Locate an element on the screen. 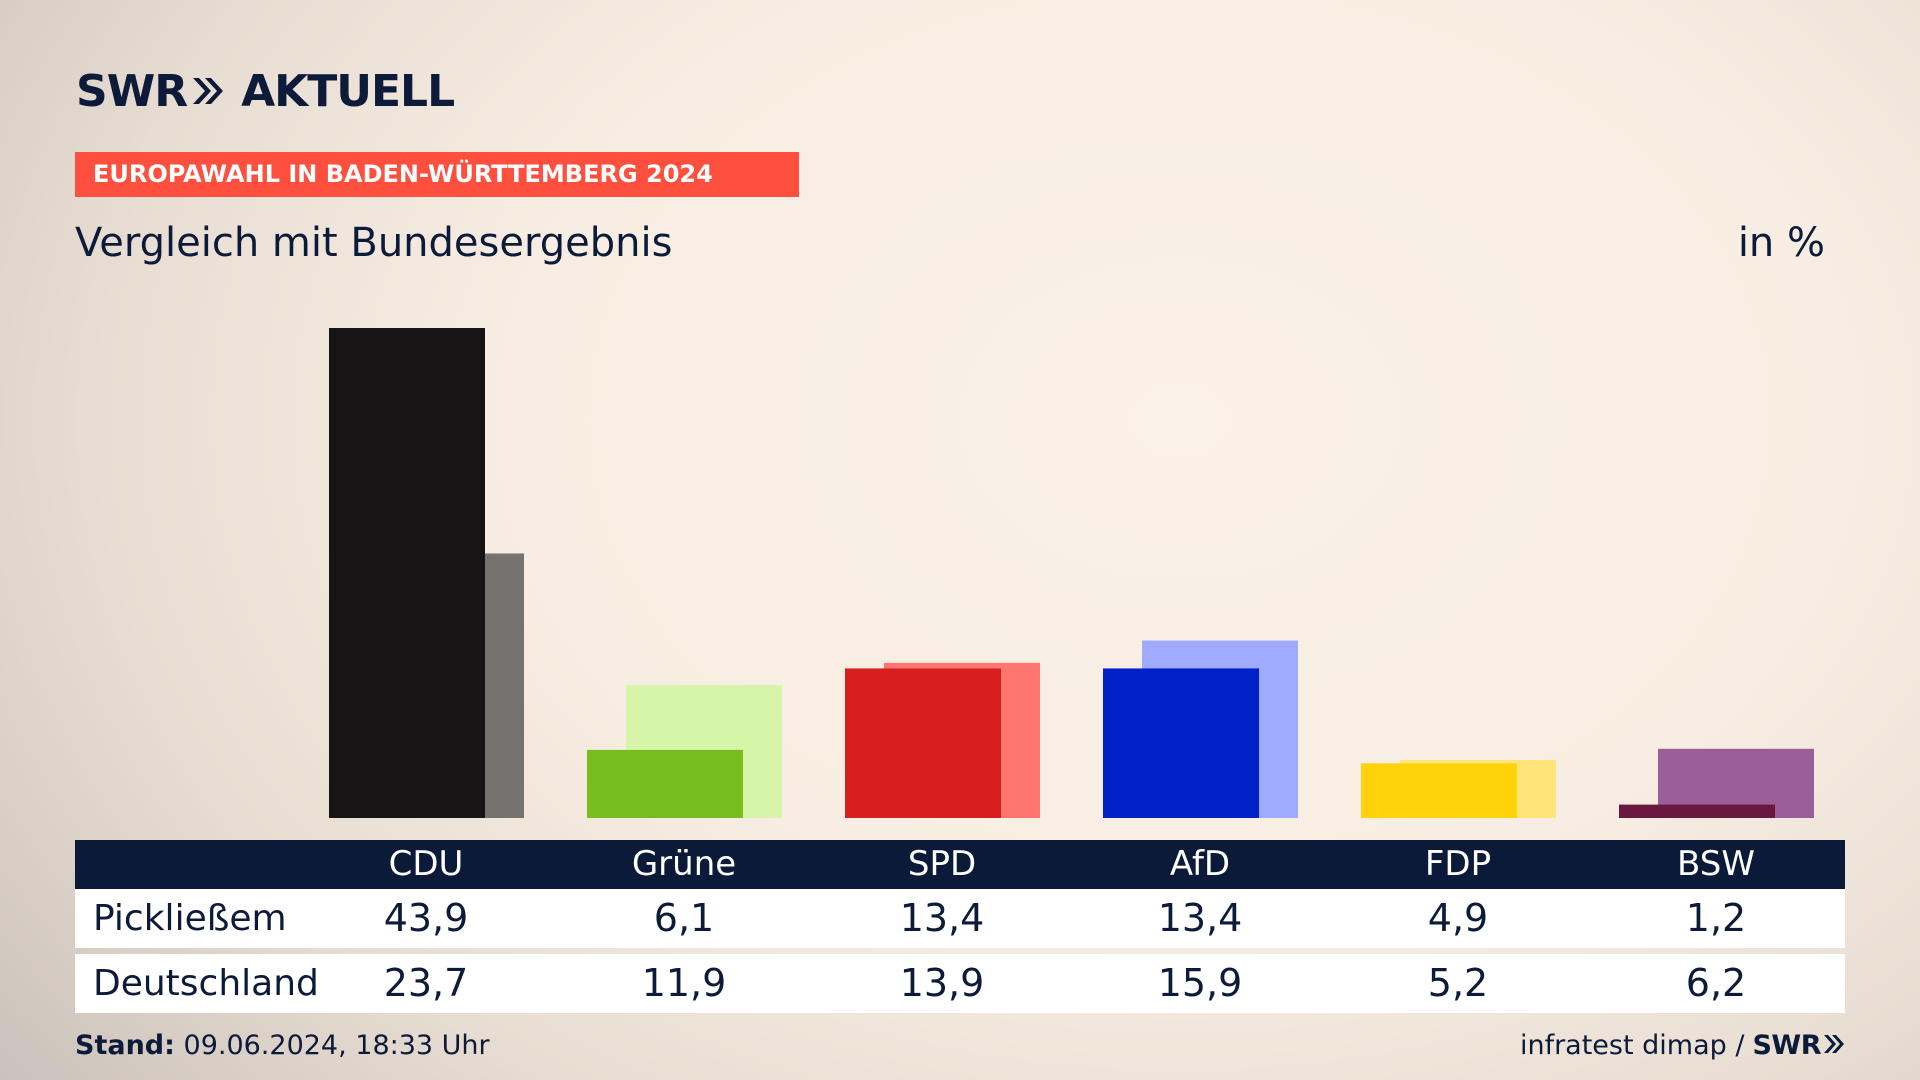  table-header-cell: AfD is located at coordinates (1200, 864).